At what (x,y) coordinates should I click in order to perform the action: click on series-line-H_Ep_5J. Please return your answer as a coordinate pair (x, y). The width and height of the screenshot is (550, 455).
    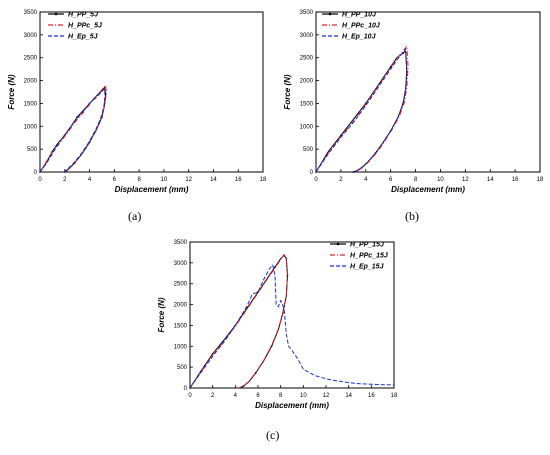
    Looking at the image, I should click on (72, 130).